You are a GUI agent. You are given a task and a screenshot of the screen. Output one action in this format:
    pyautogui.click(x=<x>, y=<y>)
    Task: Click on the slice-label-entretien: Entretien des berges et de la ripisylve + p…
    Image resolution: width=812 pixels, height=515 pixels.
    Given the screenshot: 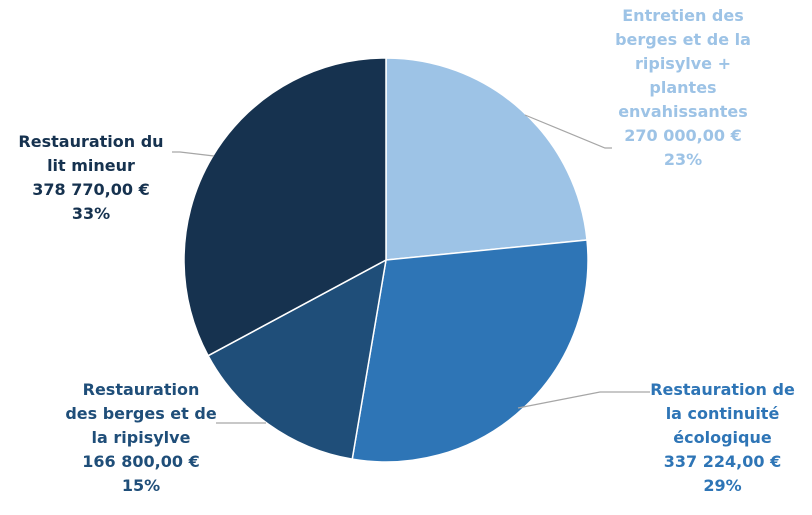 What is the action you would take?
    pyautogui.click(x=683, y=88)
    